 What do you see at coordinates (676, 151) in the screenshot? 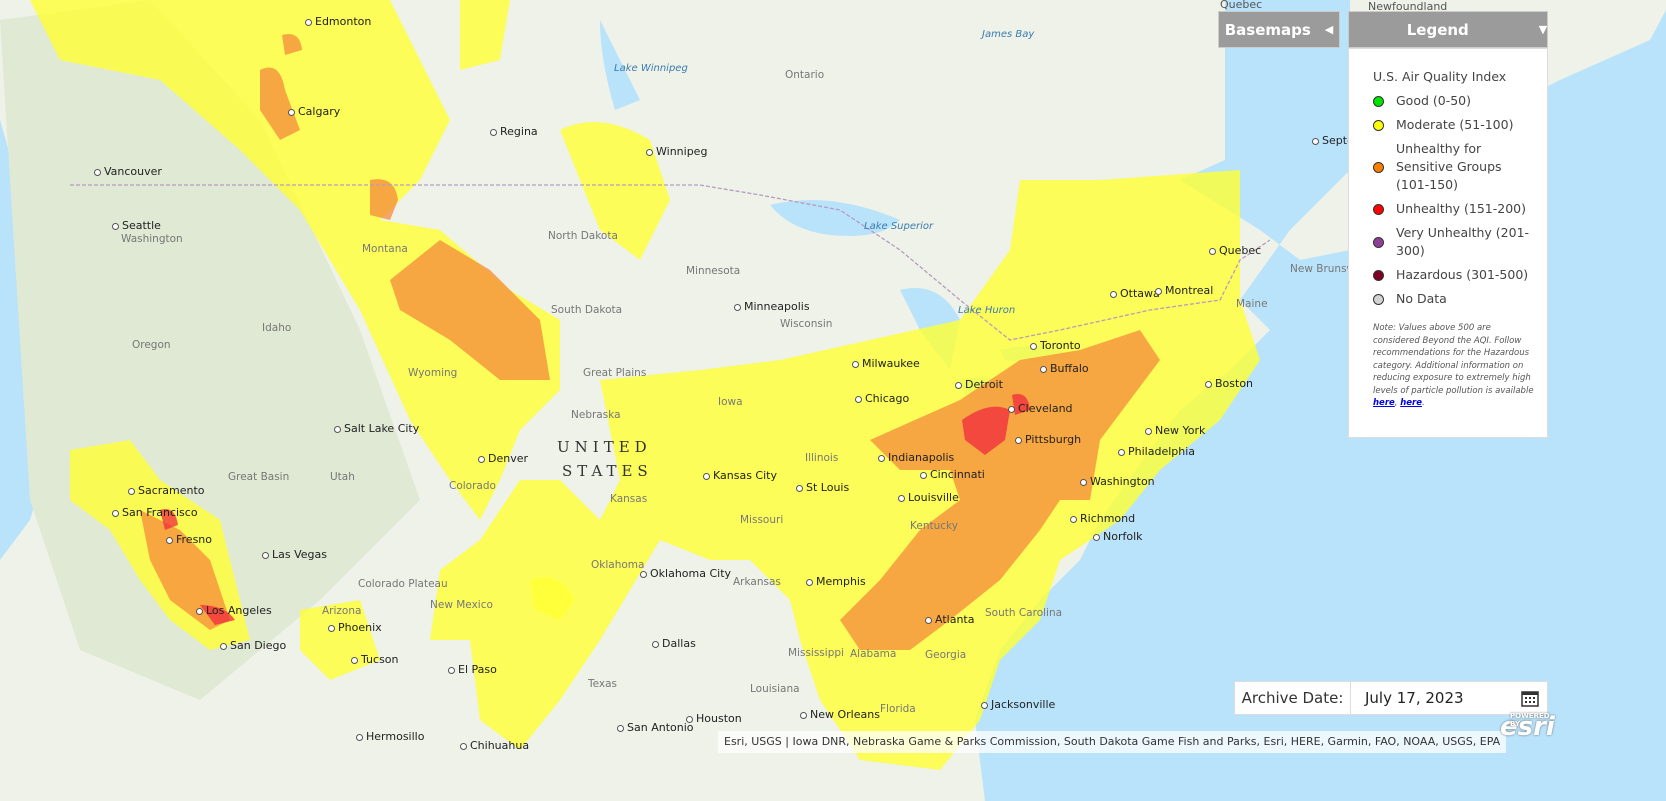
I see `city-label: Winnipeg` at bounding box center [676, 151].